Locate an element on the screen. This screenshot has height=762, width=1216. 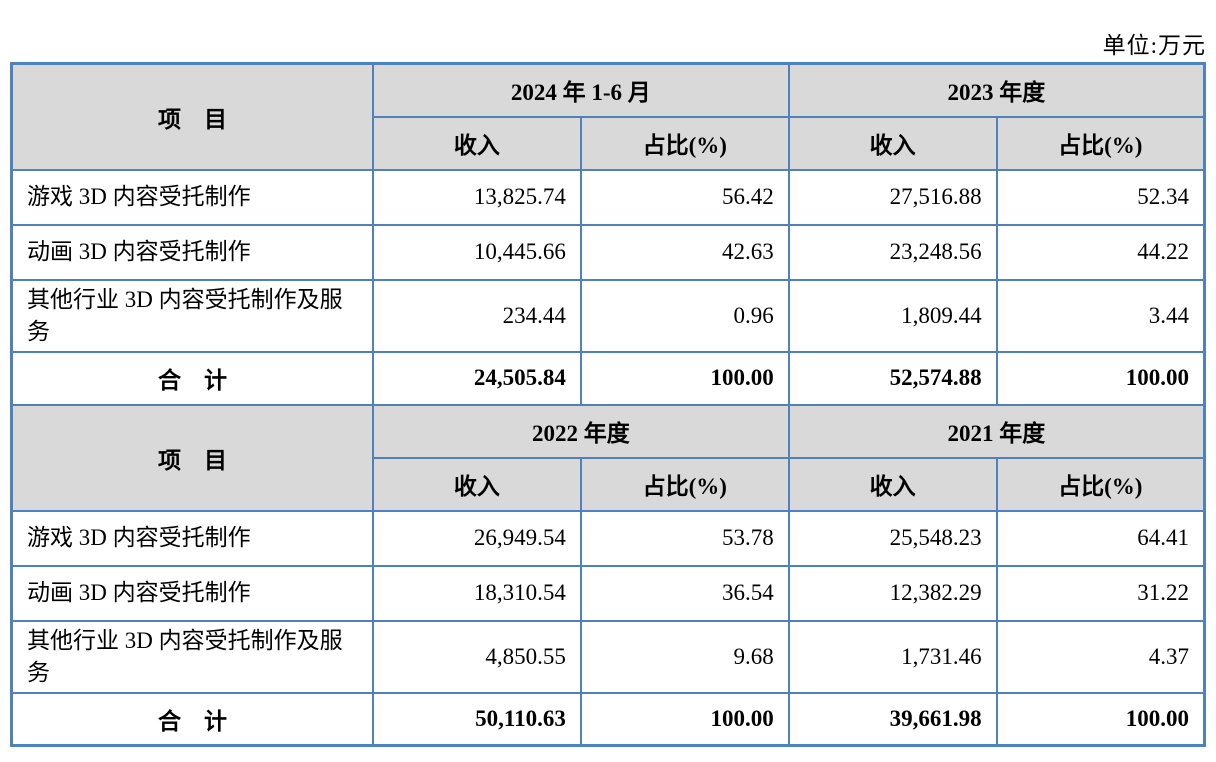
ratio-value: 64.41 is located at coordinates (1100, 538).